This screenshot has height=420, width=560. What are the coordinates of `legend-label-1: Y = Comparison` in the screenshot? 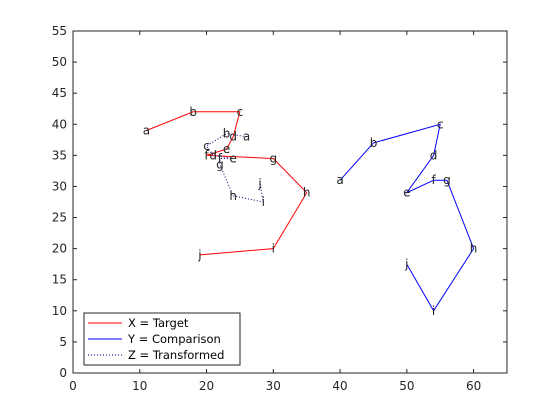 It's located at (174, 339).